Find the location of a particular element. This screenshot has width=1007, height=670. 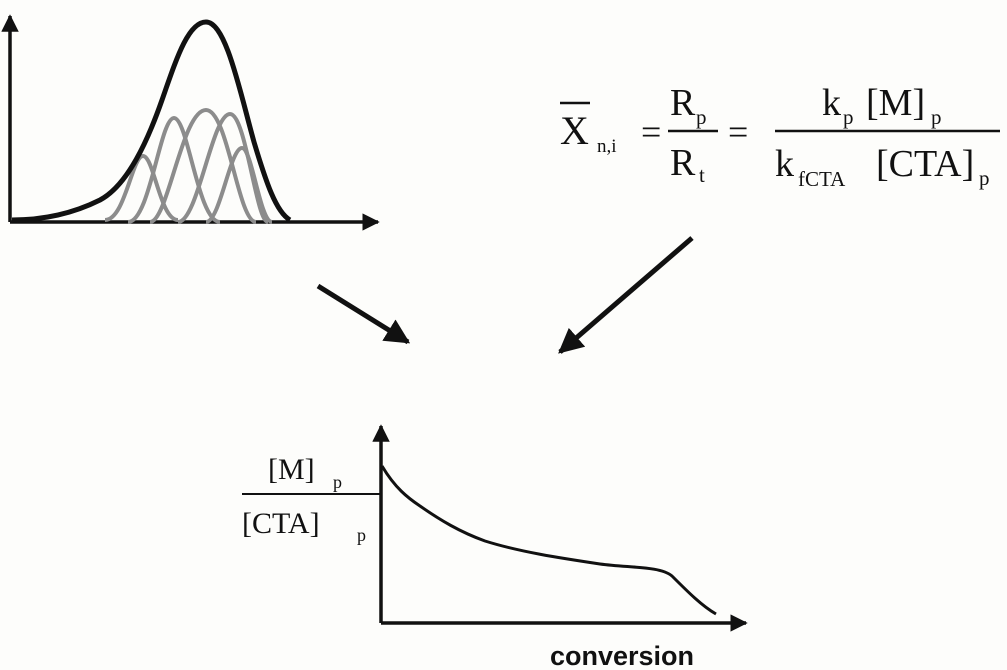

rp-subscript: p is located at coordinates (701, 117).